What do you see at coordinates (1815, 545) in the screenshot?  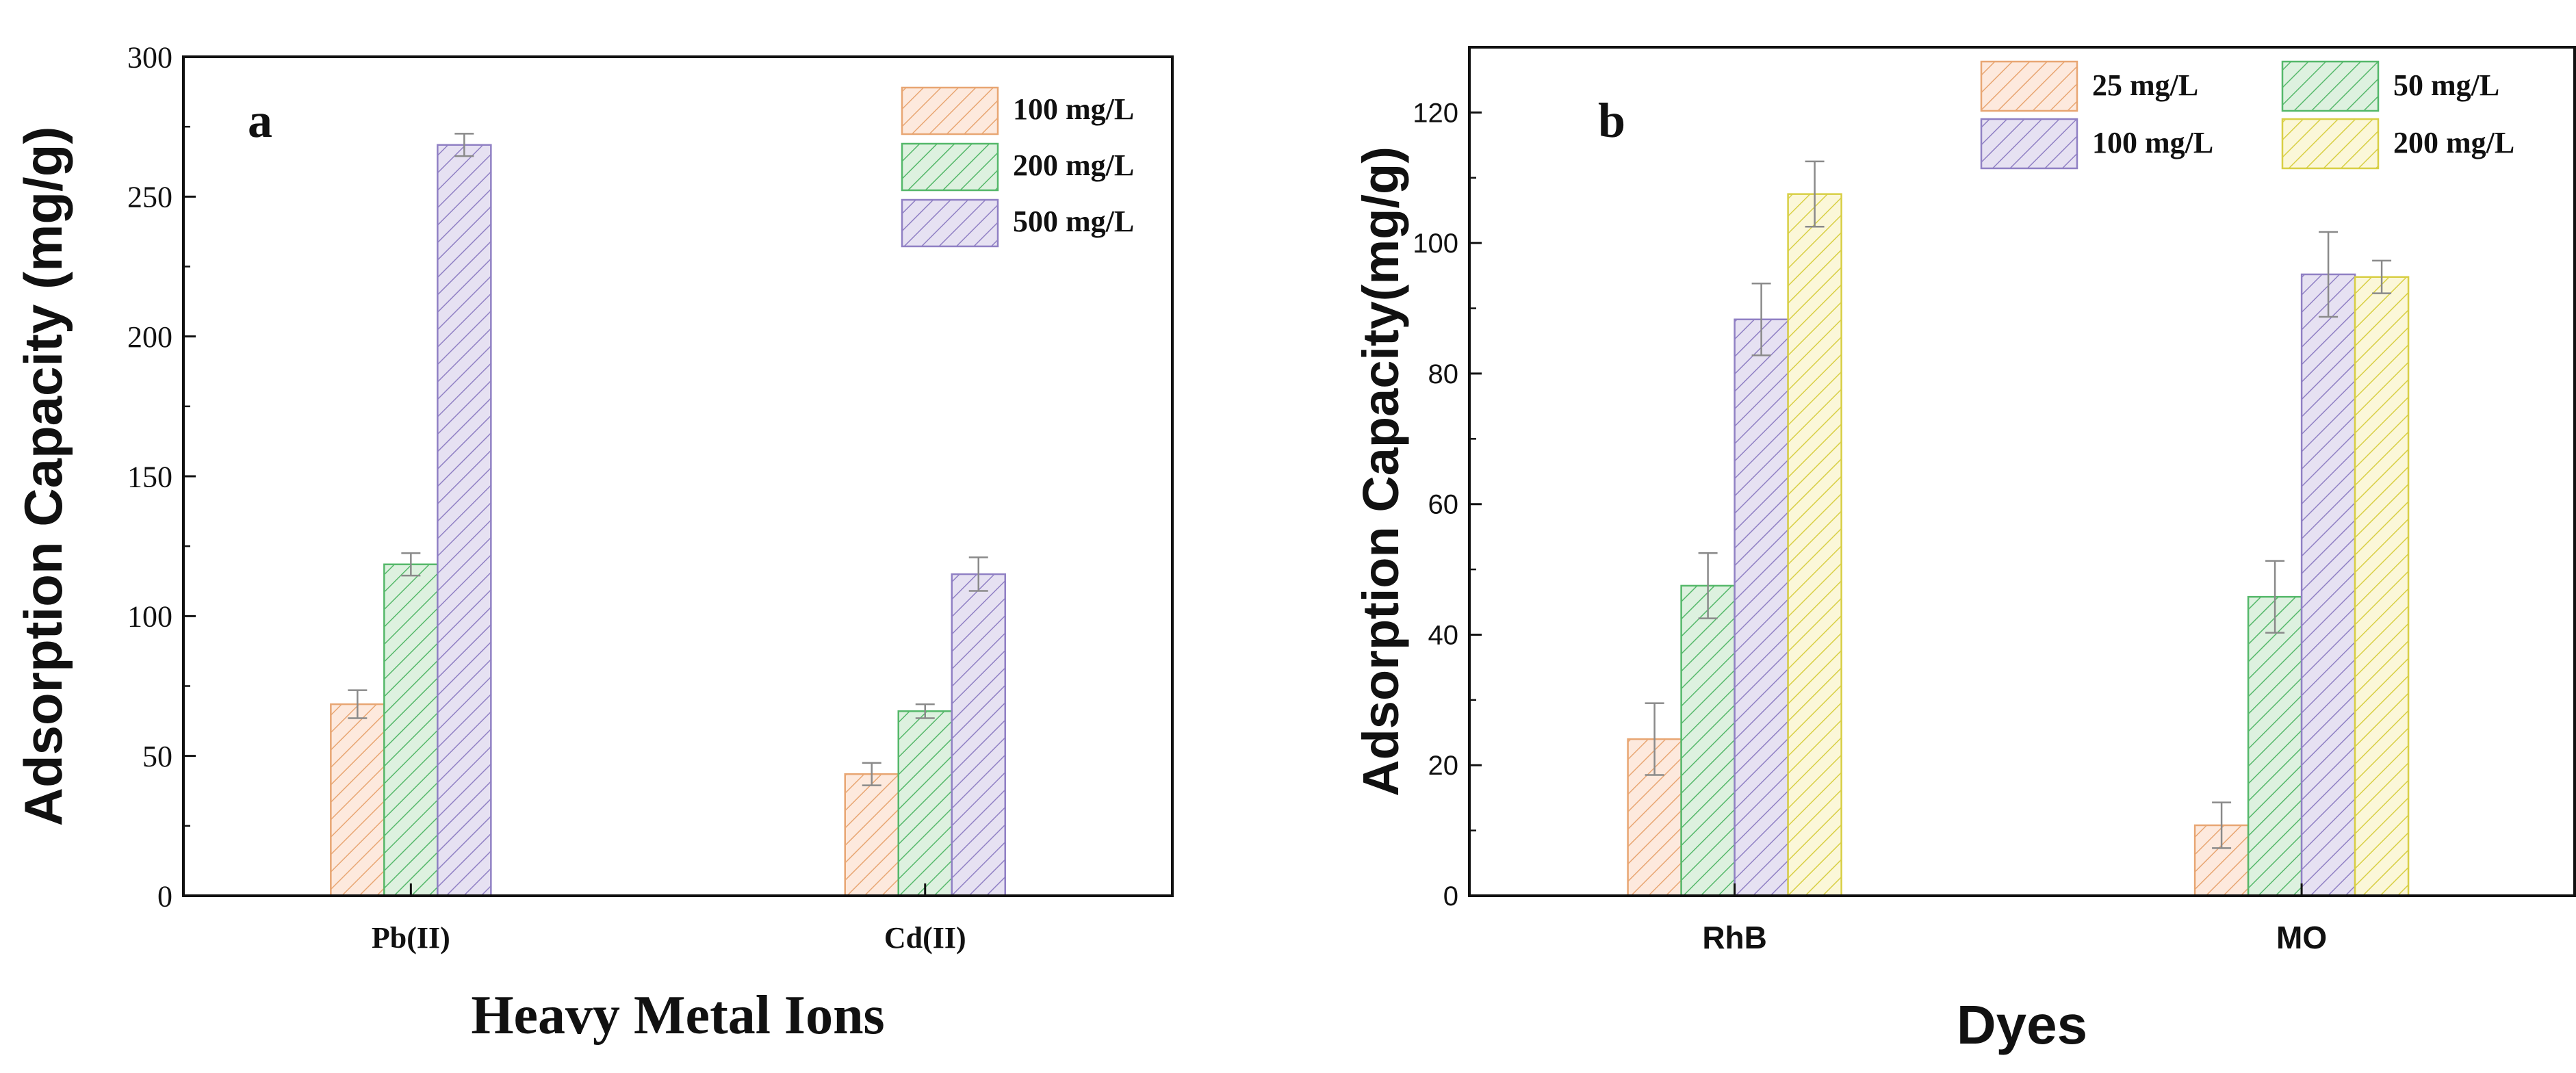 I see `bar-200-mg-l-rhb` at bounding box center [1815, 545].